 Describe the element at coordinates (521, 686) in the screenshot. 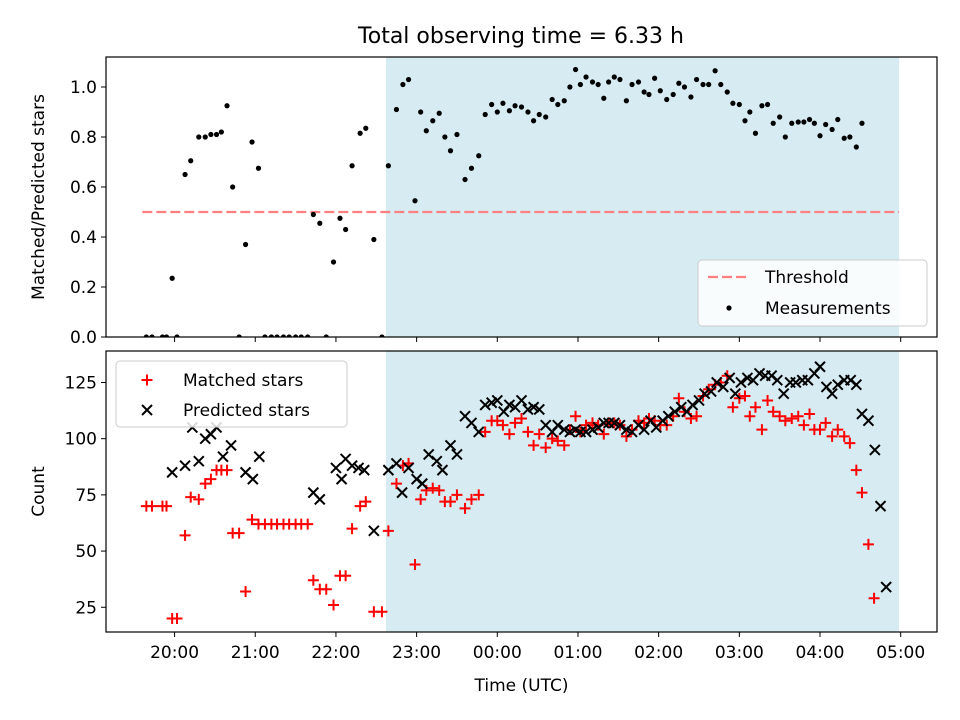

I see `x-axis-label: Time (UTC)` at that location.